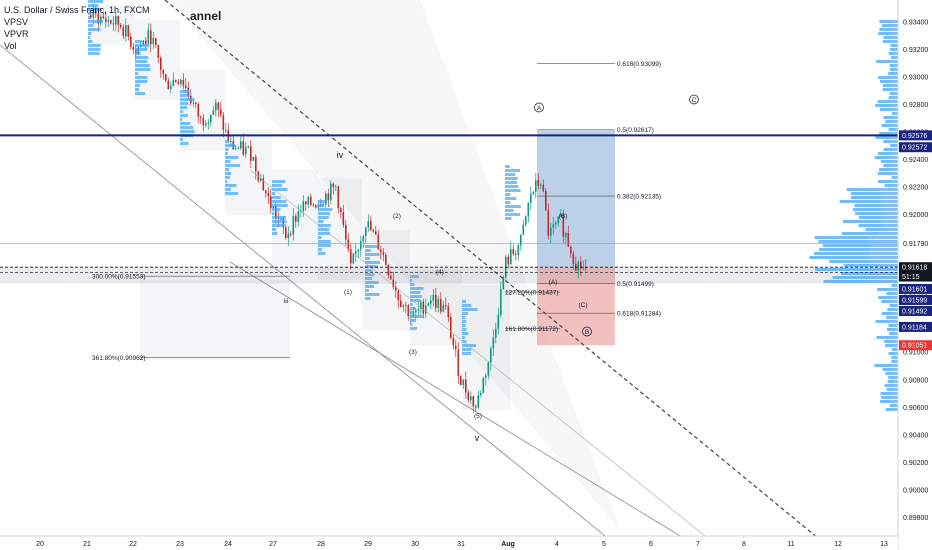  Describe the element at coordinates (651, 544) in the screenshot. I see `x-tick-label: 6` at that location.